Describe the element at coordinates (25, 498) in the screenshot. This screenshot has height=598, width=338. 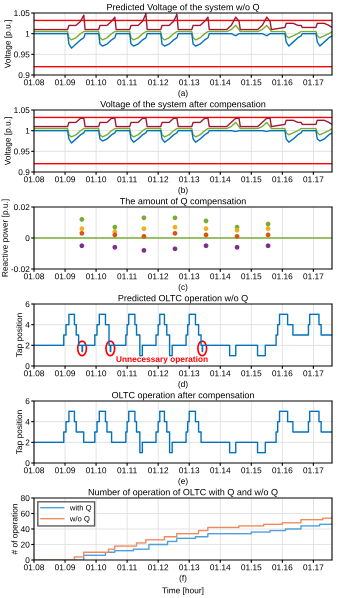
I see `y-tick-label: 80` at that location.